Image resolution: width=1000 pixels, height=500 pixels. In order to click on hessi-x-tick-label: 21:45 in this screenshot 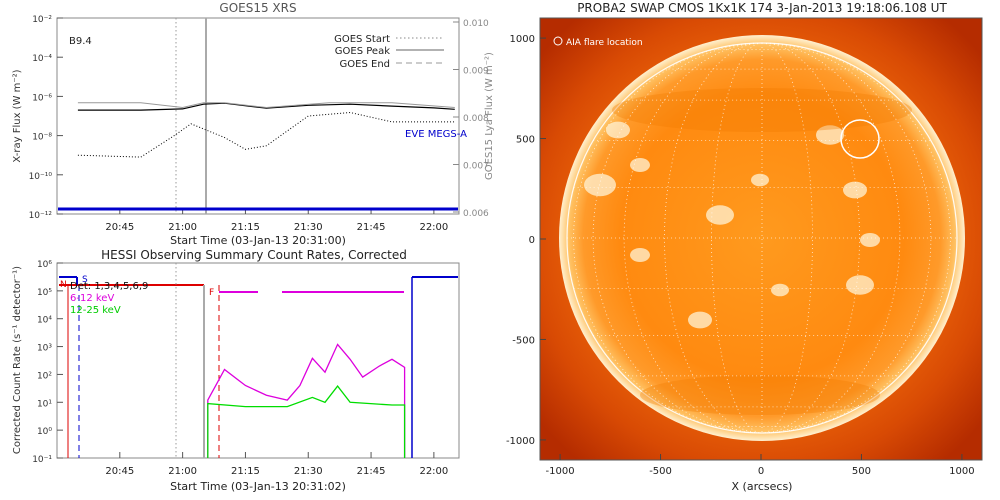, I will do `click(371, 471)`.